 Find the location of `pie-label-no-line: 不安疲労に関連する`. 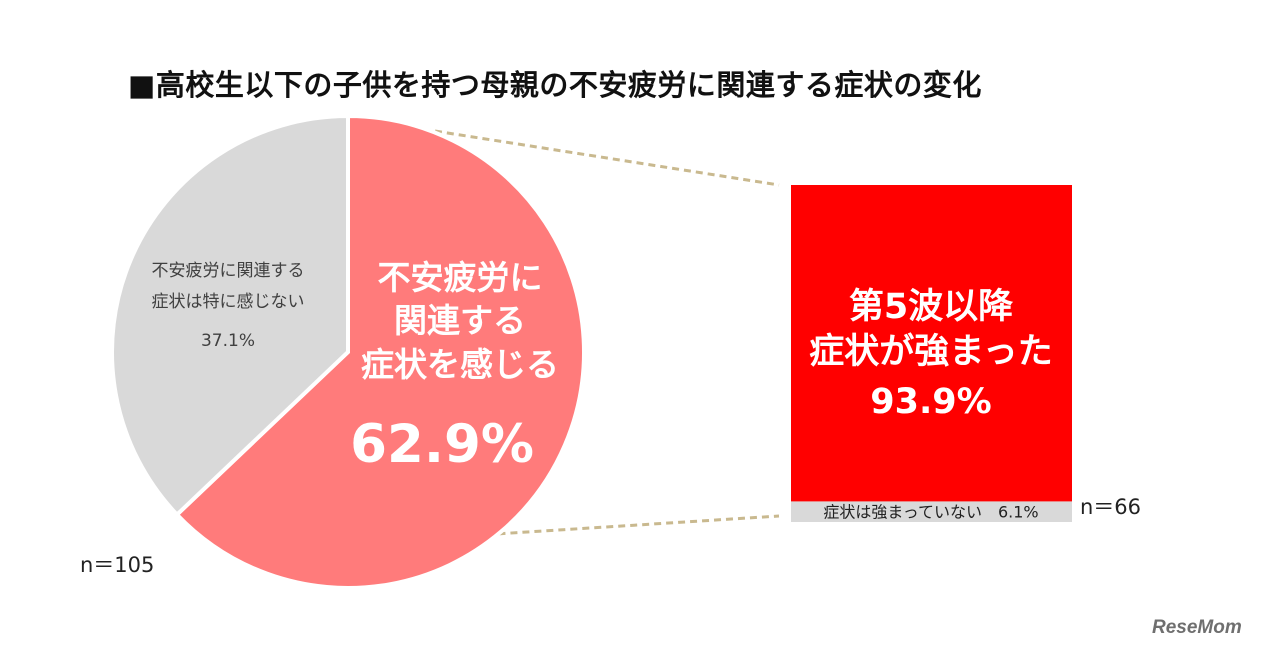

pie-label-no-line: 不安疲労に関連する is located at coordinates (228, 271).